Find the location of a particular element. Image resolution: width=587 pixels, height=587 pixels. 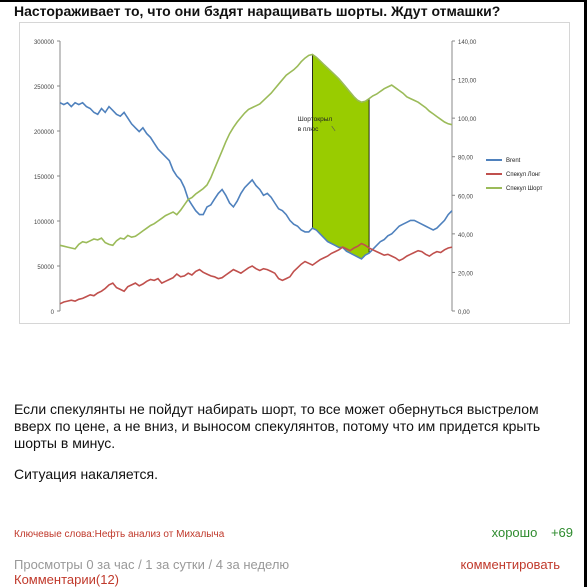

y-left-tick-label: 100000 is located at coordinates (44, 223).